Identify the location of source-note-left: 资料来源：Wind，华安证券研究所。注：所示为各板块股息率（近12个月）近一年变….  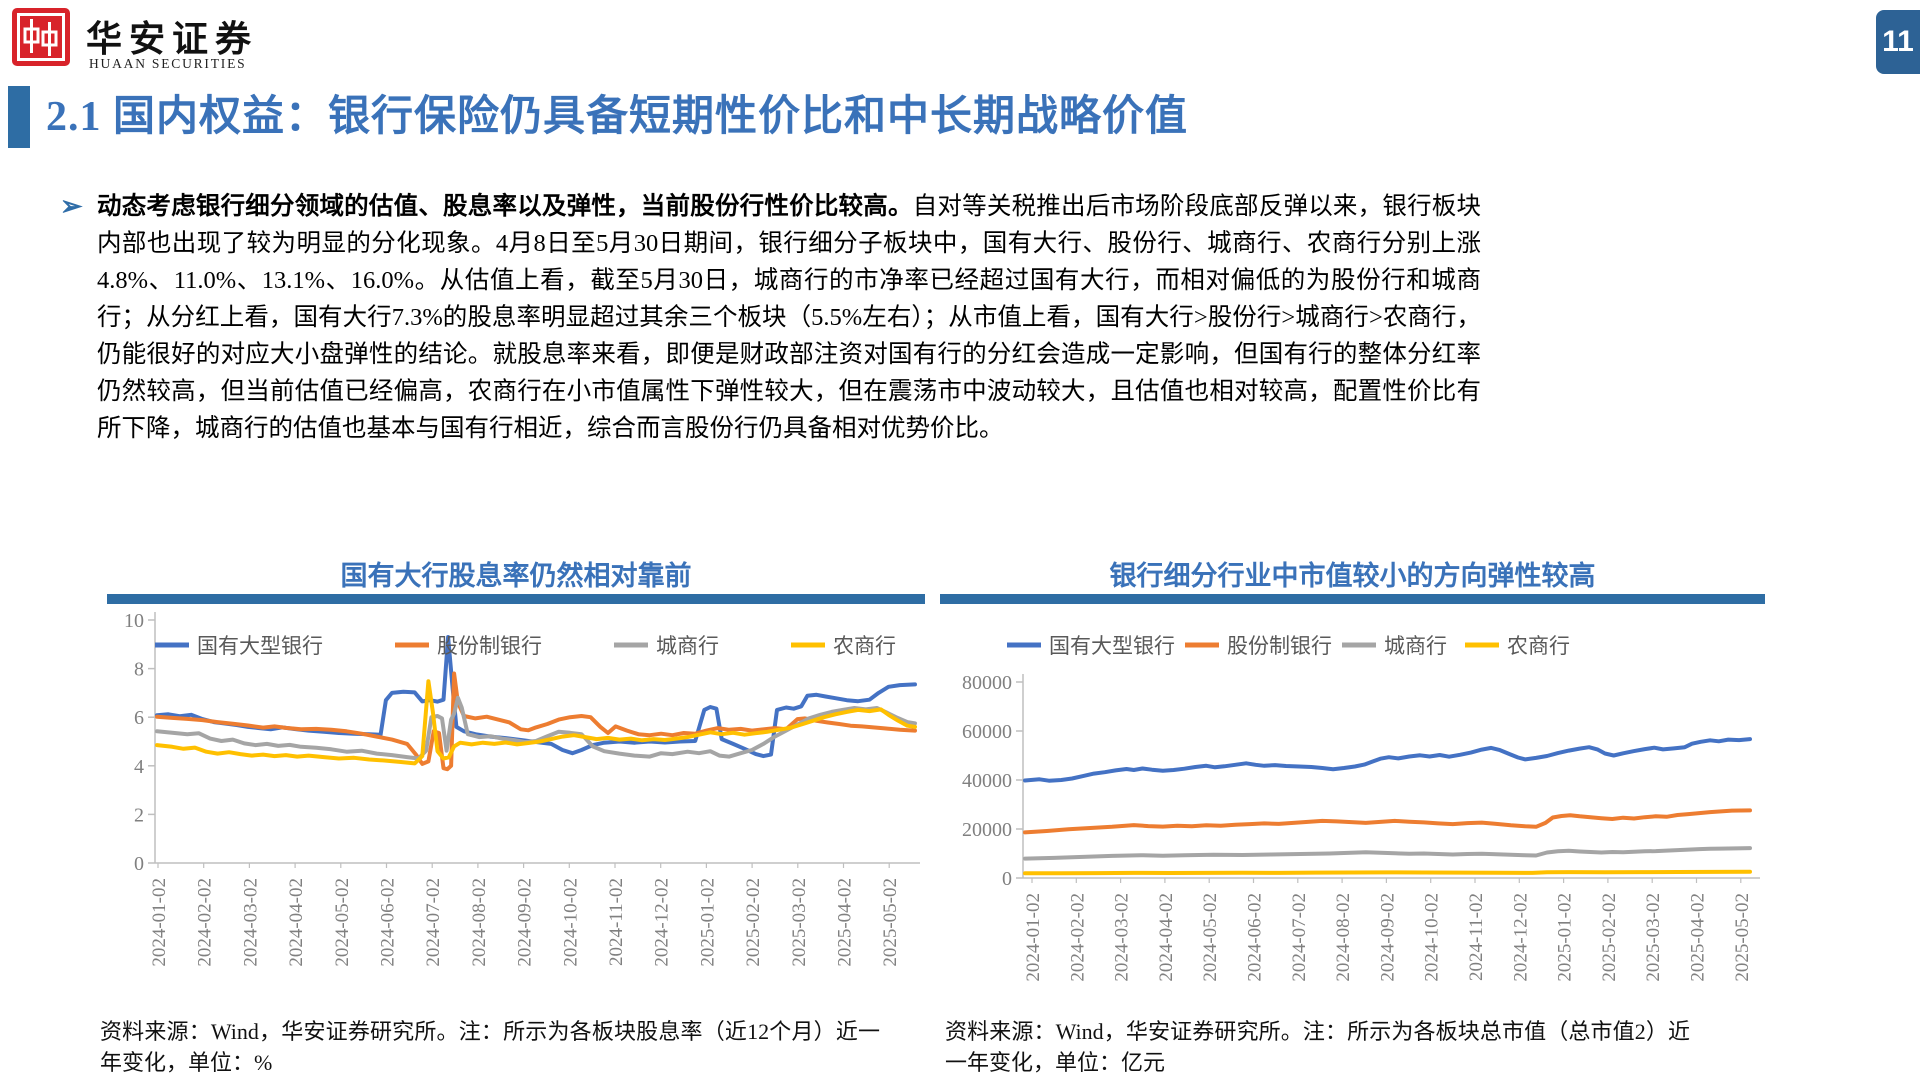
(490, 1047).